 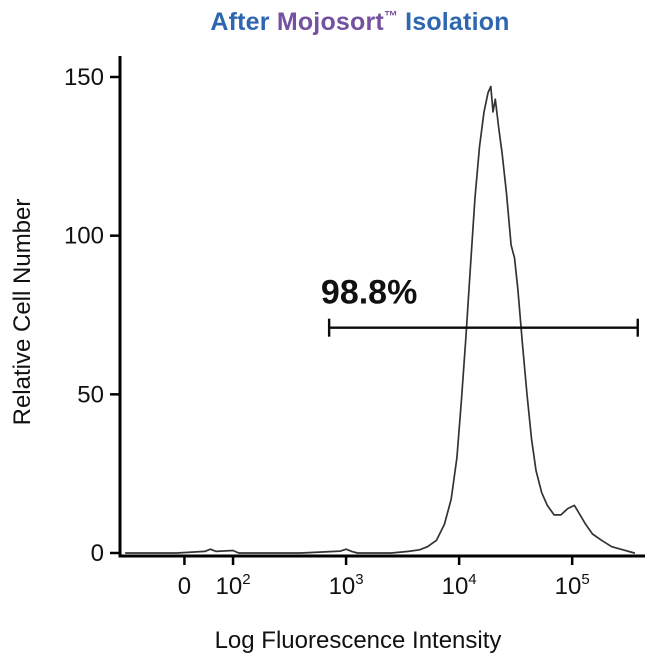 I want to click on x-tick-label: 10⁴, so click(x=459, y=585).